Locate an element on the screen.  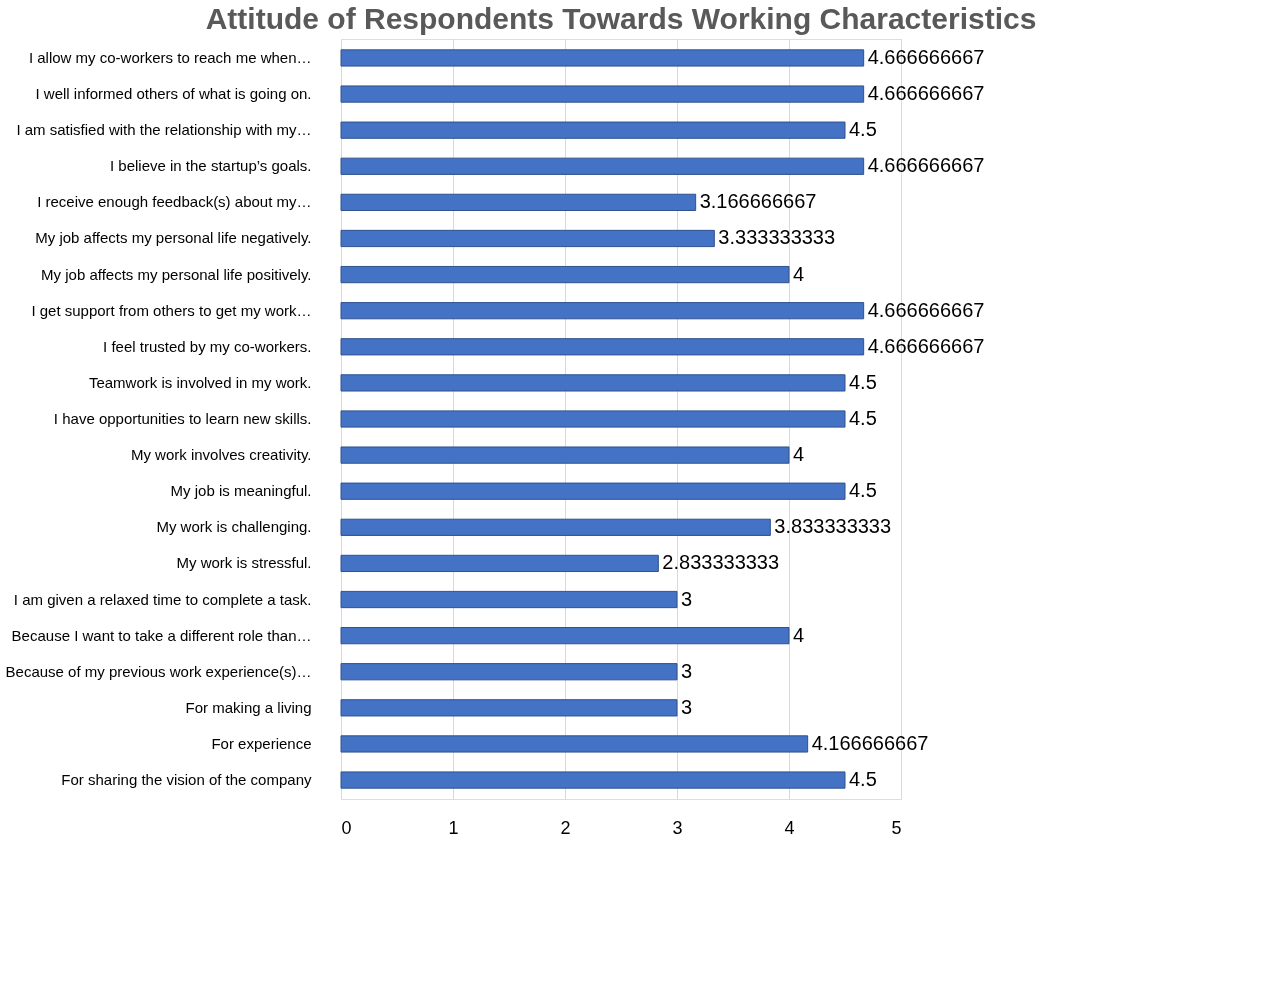
y-tick-label: Teamwork is involved in my work. is located at coordinates (200, 382).